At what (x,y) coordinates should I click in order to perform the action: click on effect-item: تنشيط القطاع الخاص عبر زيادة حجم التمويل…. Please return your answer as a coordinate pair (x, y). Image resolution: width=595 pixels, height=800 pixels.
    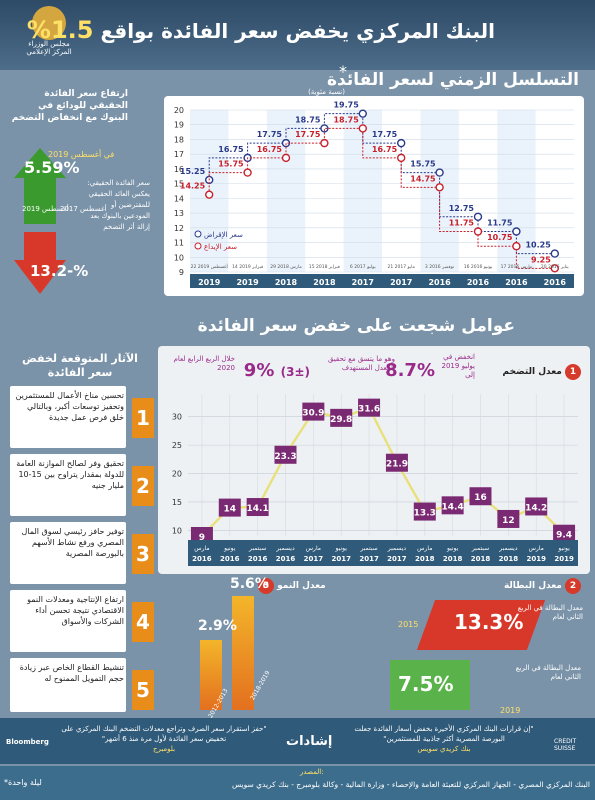
    Looking at the image, I should click on (84, 688).